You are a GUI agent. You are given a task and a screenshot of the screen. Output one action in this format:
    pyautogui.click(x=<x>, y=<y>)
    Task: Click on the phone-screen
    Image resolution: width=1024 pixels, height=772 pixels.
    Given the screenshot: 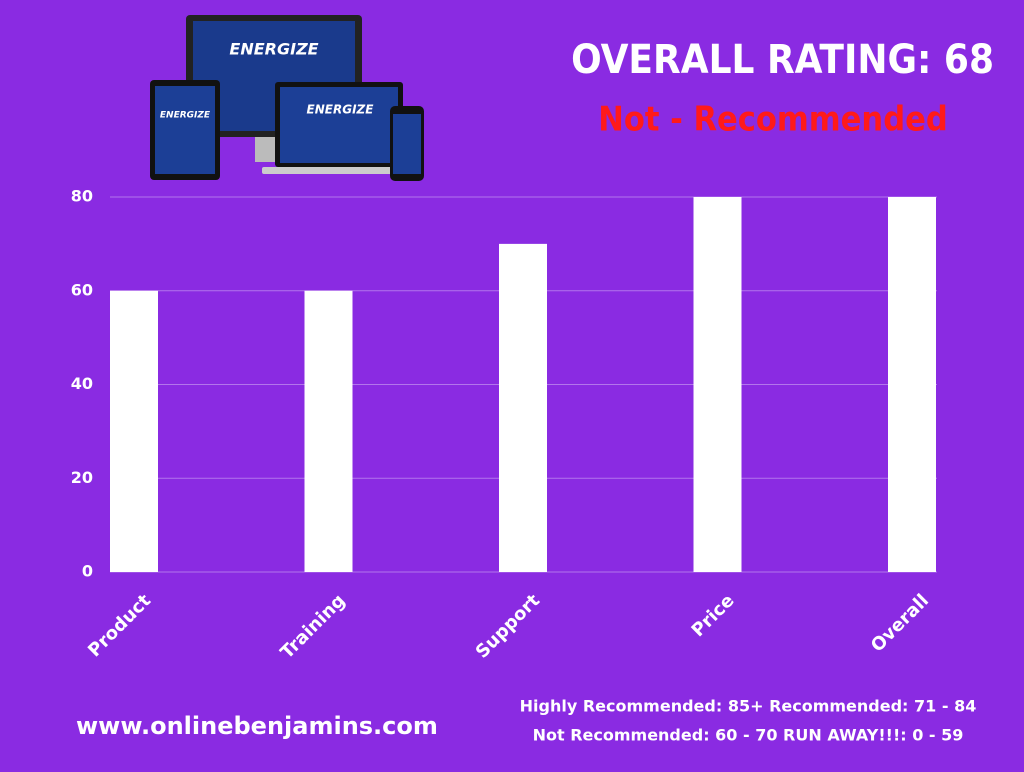 What is the action you would take?
    pyautogui.click(x=407, y=144)
    